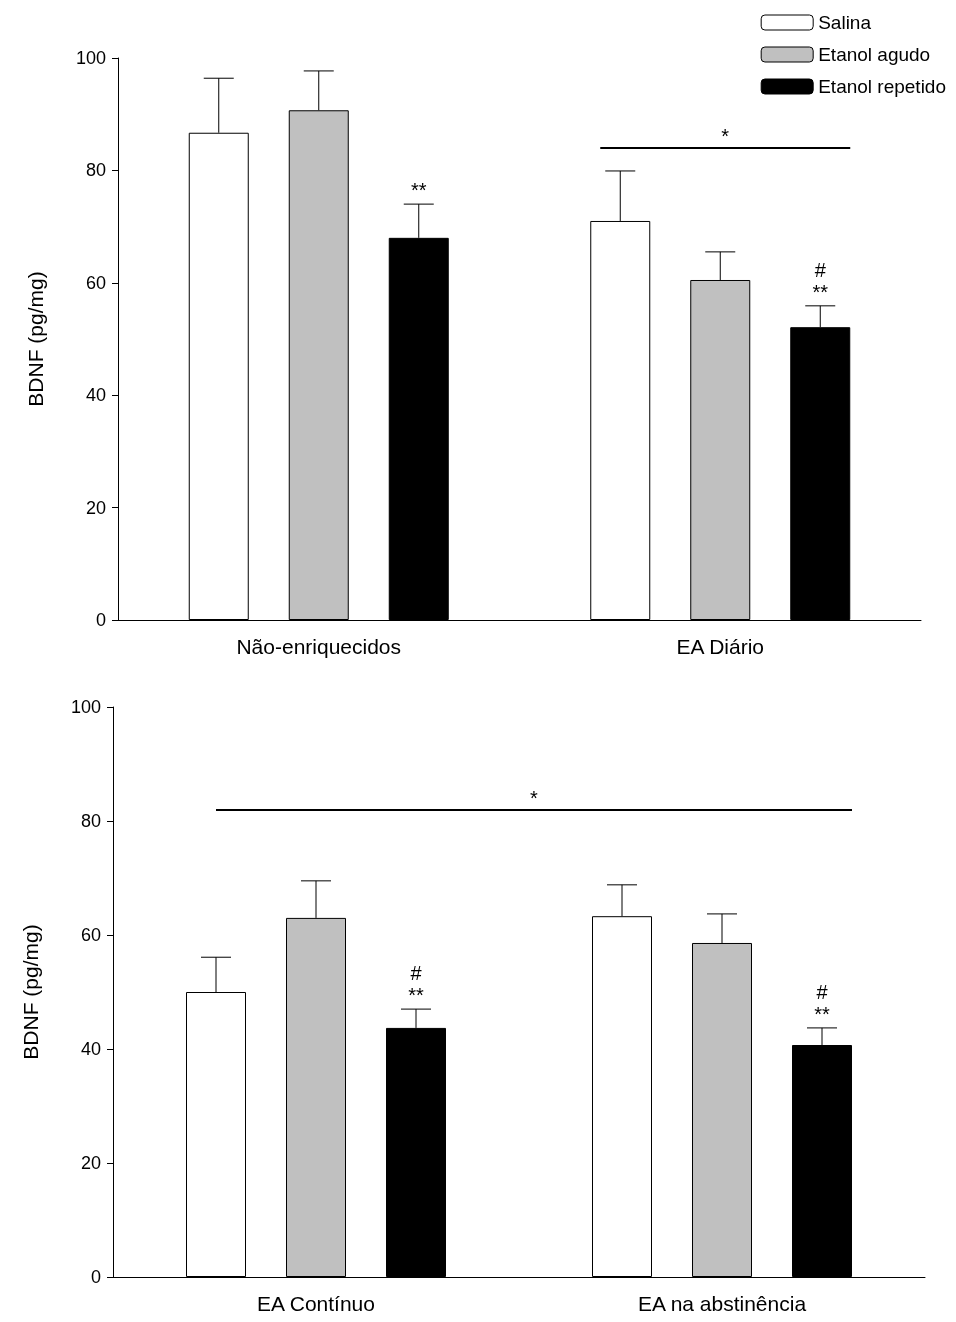  I want to click on legend-label: Etanol repetido, so click(882, 86).